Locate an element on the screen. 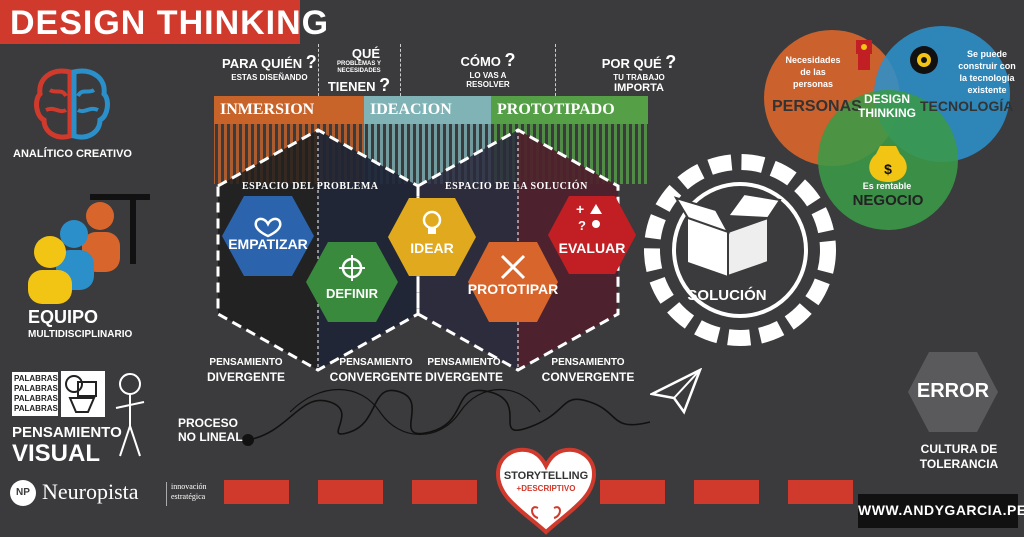  error-caption: CULTURA DE TOLERANCIA is located at coordinates (959, 456).